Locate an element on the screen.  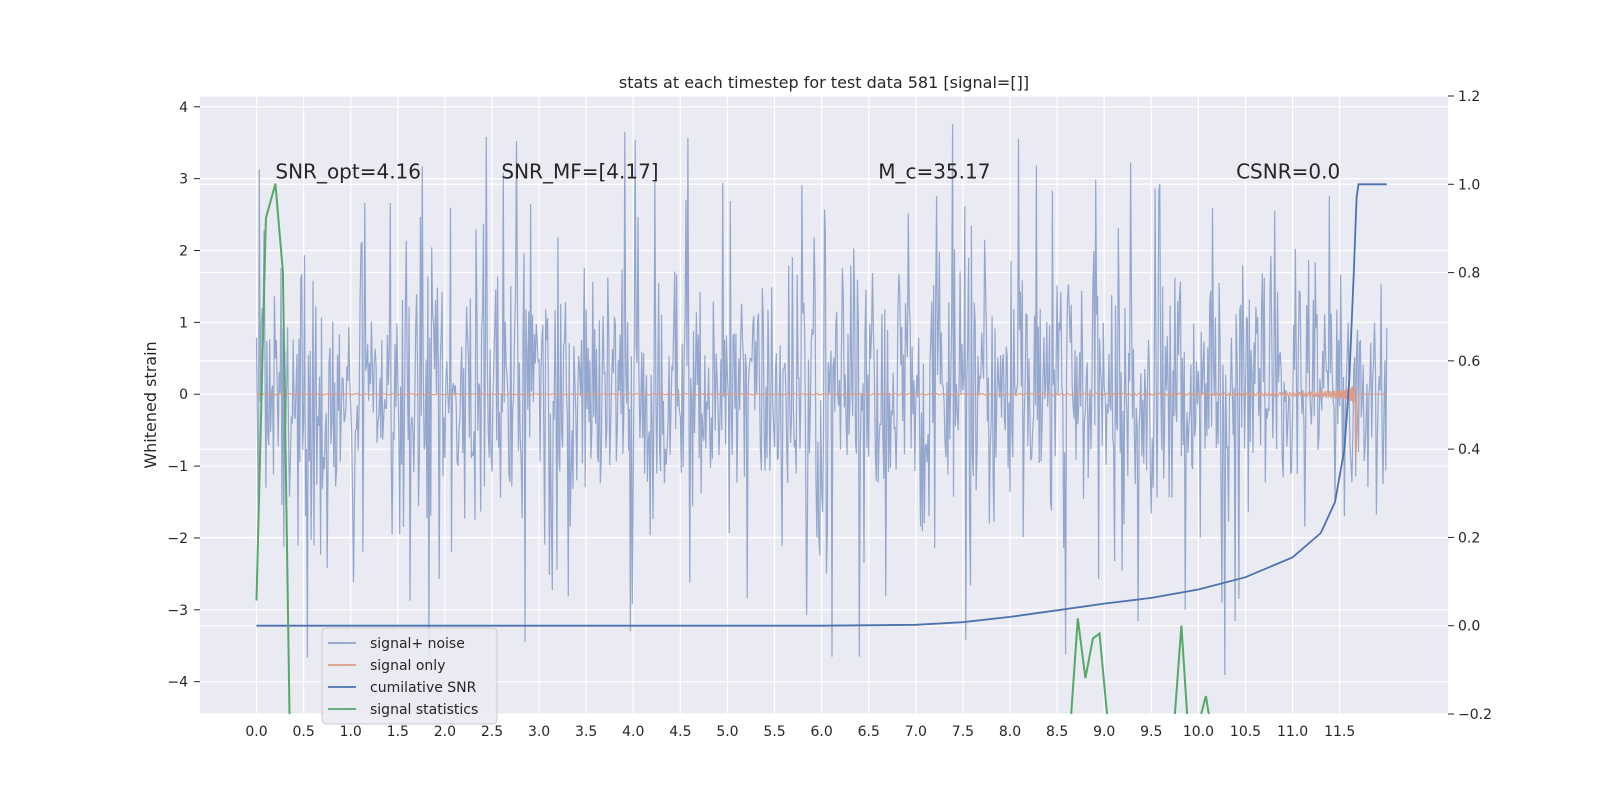
x-tick-label: 4.5 is located at coordinates (680, 732).